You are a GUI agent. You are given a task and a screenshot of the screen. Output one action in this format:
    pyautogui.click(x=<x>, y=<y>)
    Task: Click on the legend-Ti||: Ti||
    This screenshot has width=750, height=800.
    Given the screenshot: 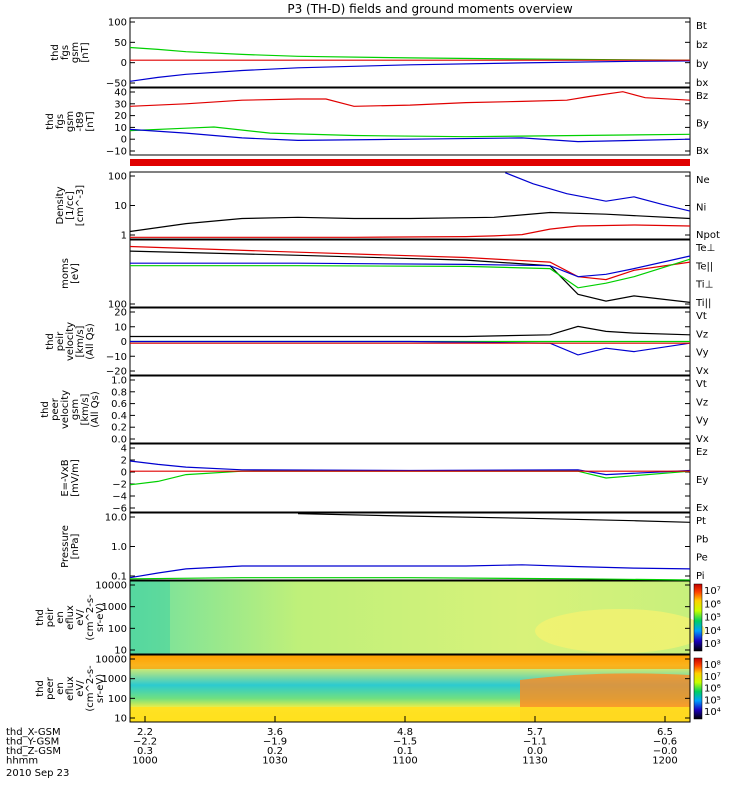 What is the action you would take?
    pyautogui.click(x=703, y=303)
    